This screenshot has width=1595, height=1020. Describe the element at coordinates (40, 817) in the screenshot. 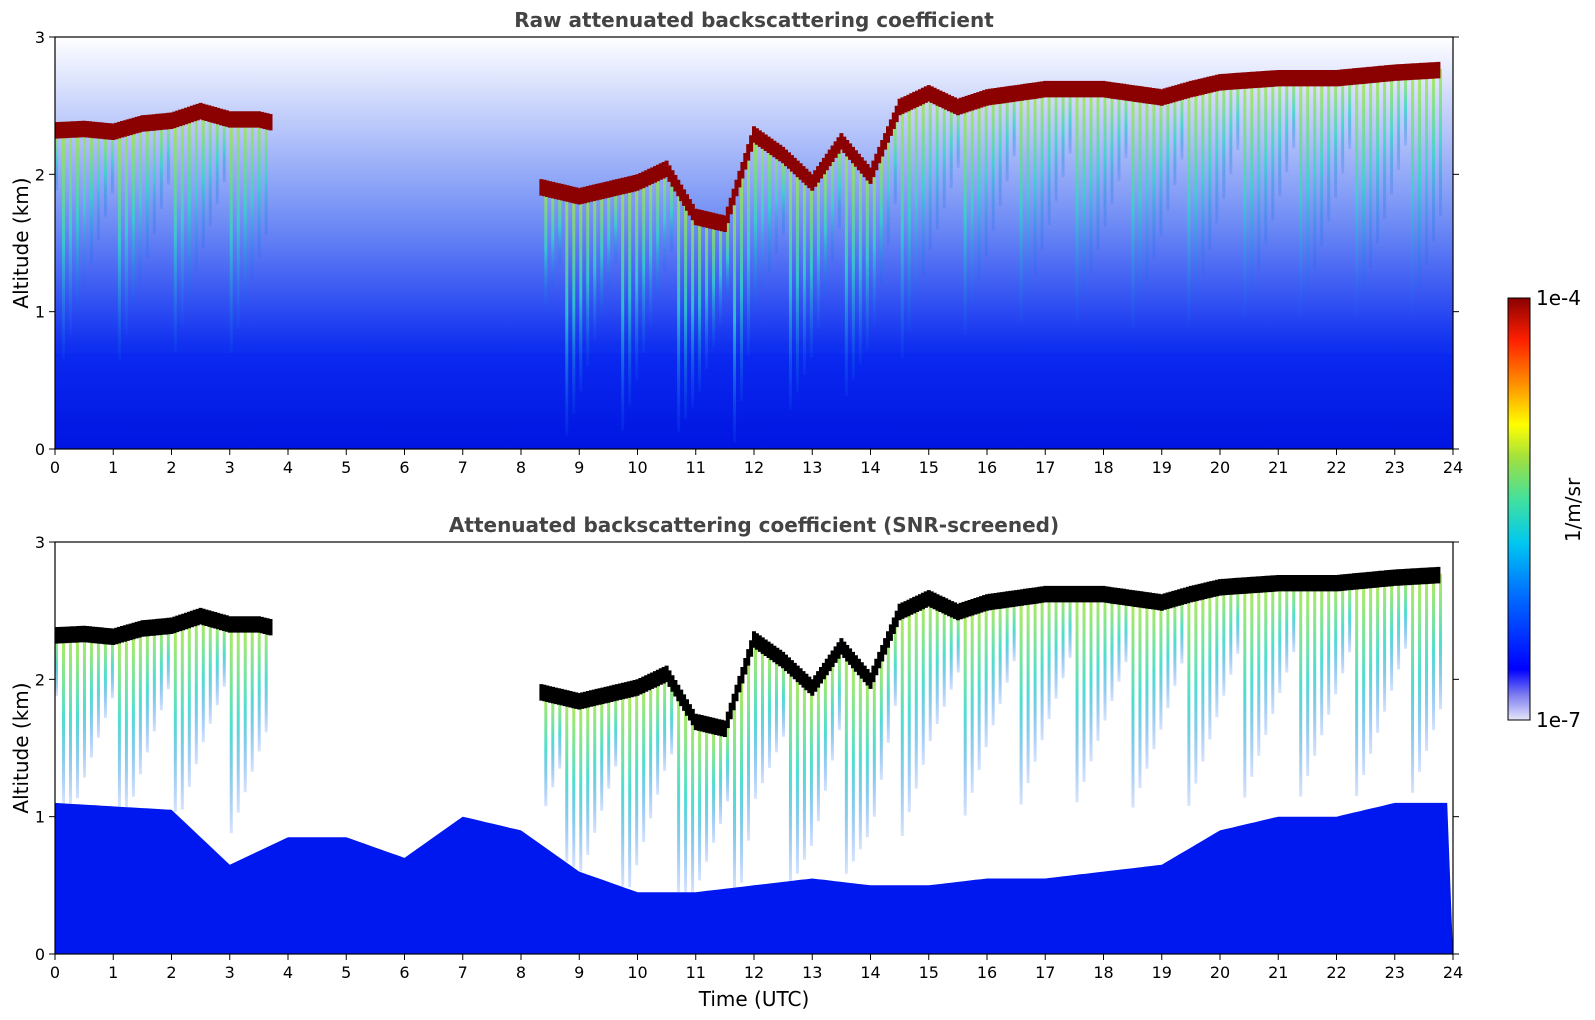

I see `y-tick-label: 1` at that location.